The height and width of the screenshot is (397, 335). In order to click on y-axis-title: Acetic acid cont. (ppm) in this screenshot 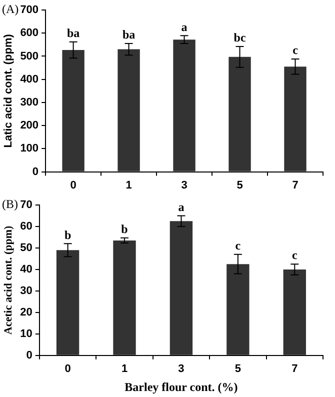, I will do `click(8, 280)`.